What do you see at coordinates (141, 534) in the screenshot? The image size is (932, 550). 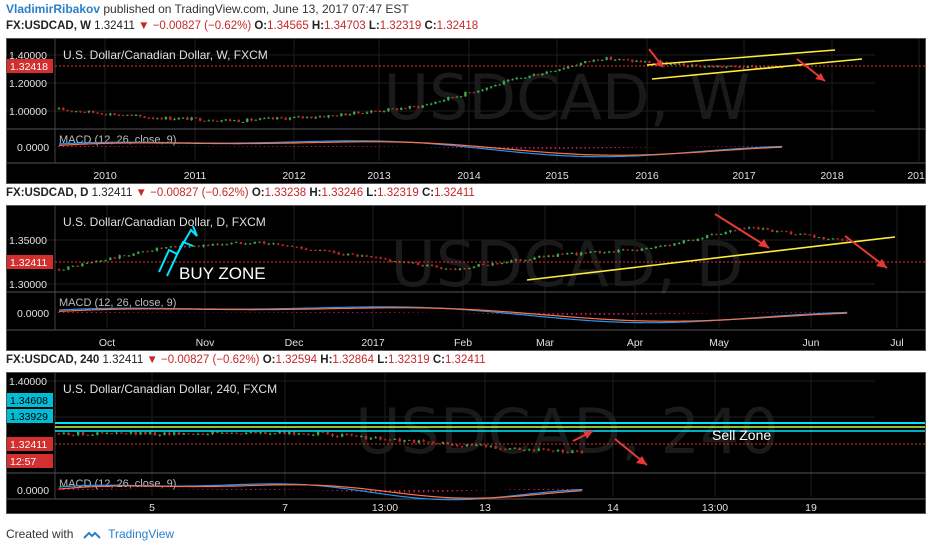 I see `tradingview-link: TradingView` at bounding box center [141, 534].